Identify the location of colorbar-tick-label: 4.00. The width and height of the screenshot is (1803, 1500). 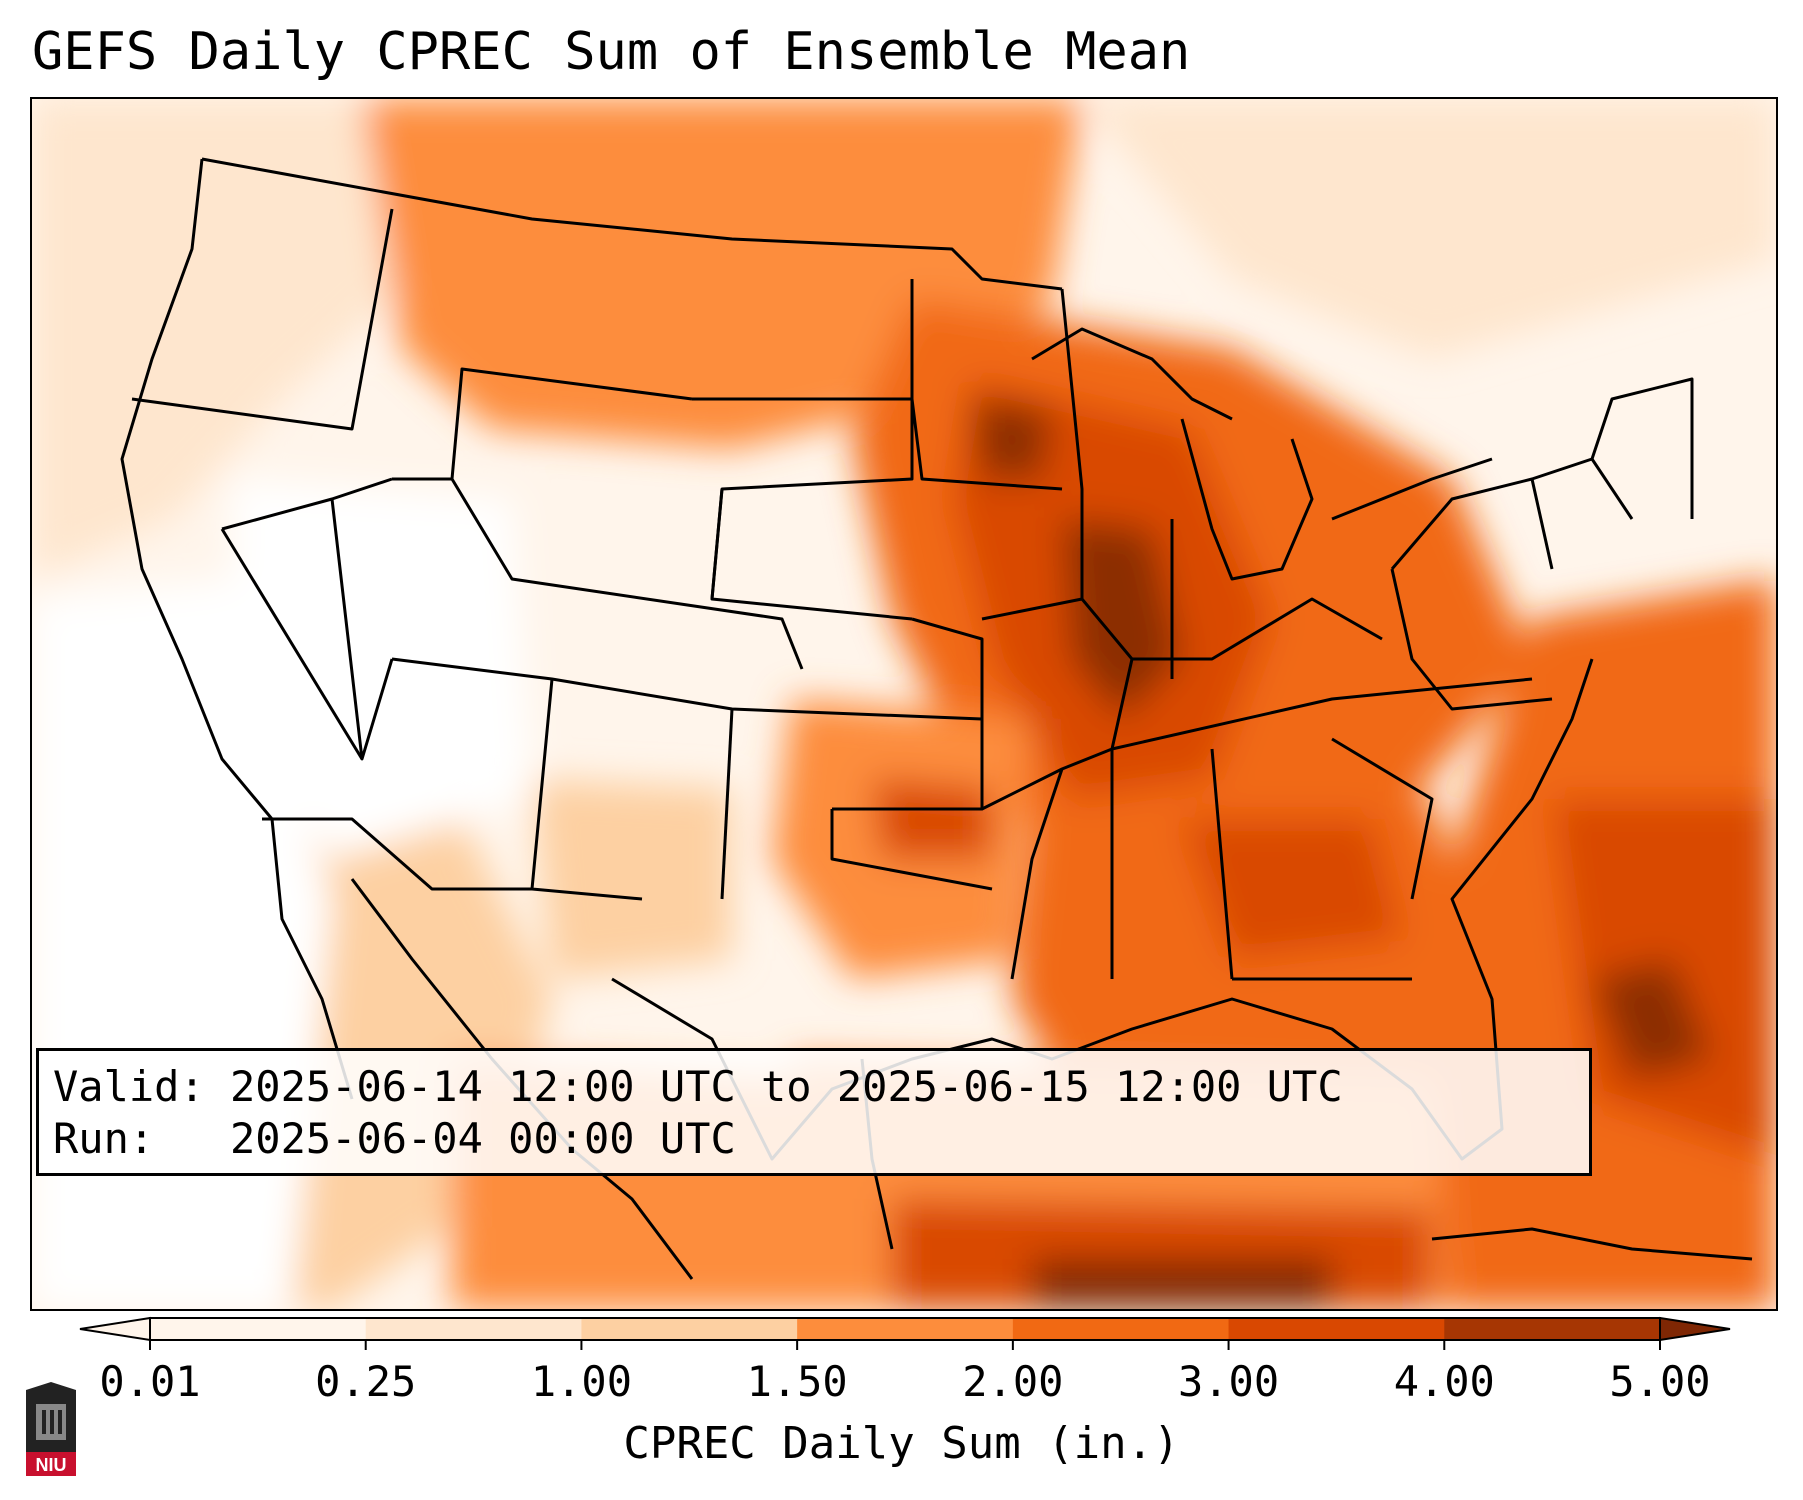
(1444, 1381).